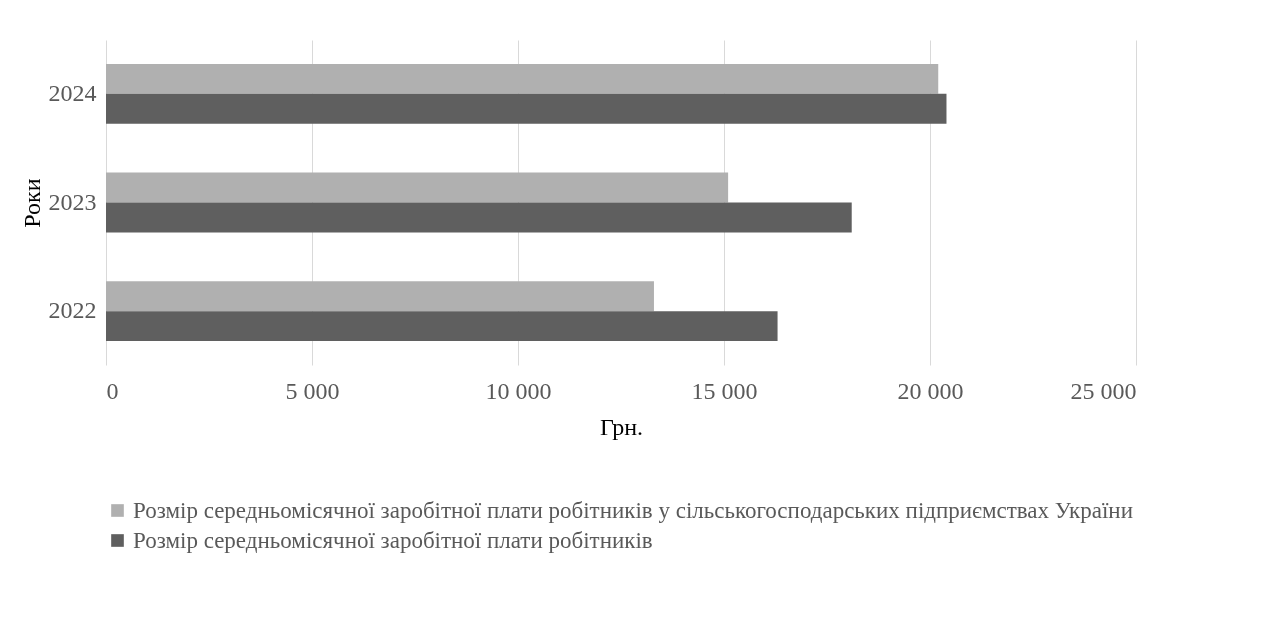 Image resolution: width=1270 pixels, height=639 pixels. What do you see at coordinates (312, 390) in the screenshot?
I see `x-tick-label: 5 000` at bounding box center [312, 390].